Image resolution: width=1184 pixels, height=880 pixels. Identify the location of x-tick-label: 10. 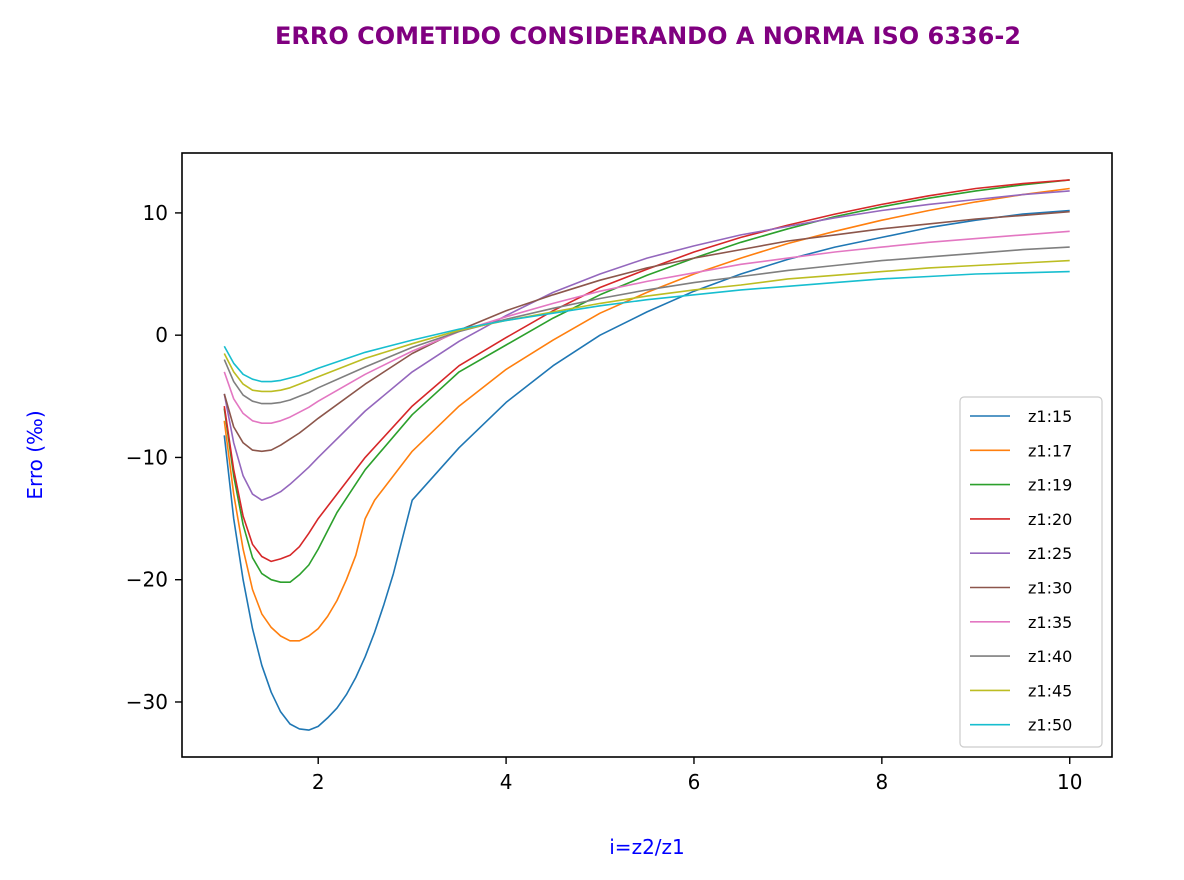
(1069, 782).